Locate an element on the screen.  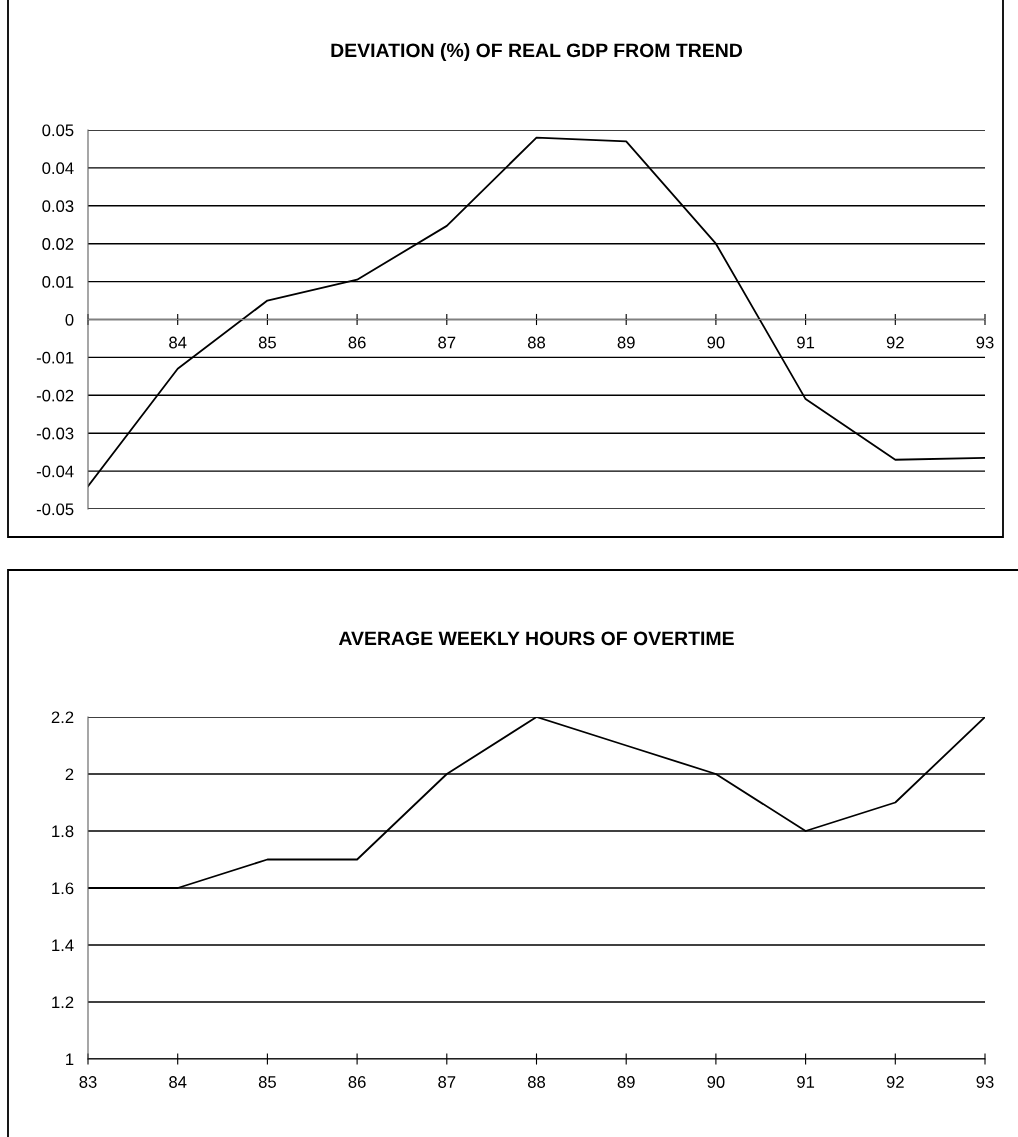
y-tick-label: 1.6 is located at coordinates (63, 888).